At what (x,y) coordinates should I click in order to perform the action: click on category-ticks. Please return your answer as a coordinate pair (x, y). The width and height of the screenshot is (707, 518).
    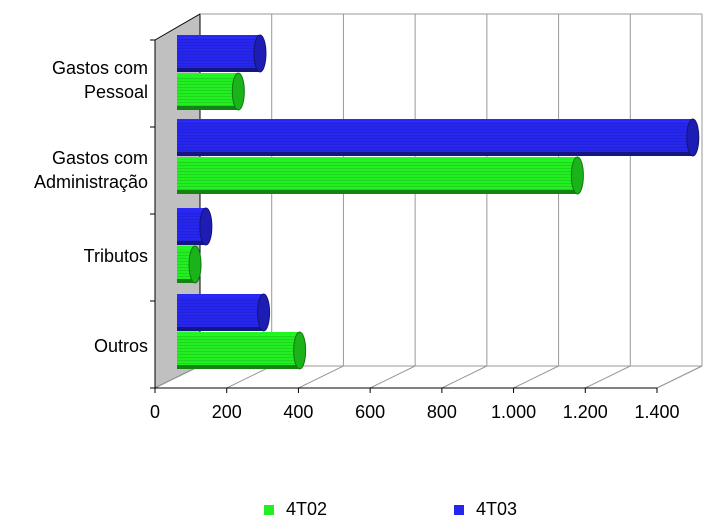
    Looking at the image, I should click on (152, 214).